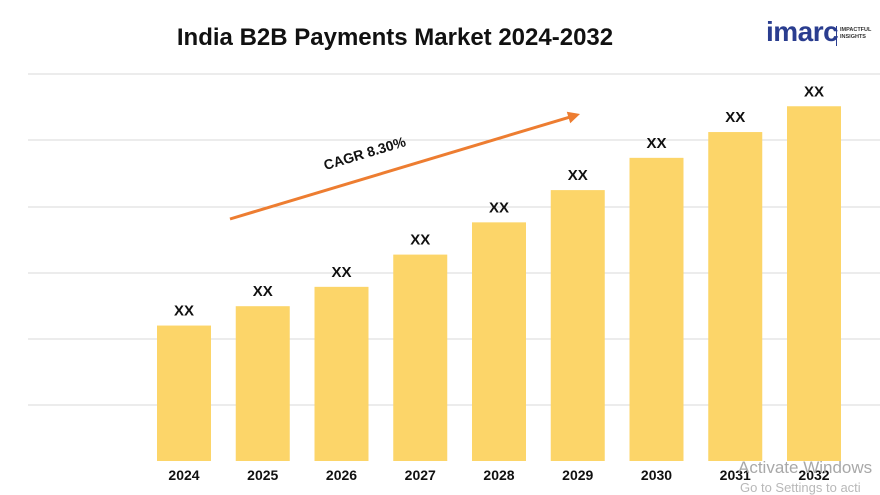  I want to click on bar-2025, so click(262, 383).